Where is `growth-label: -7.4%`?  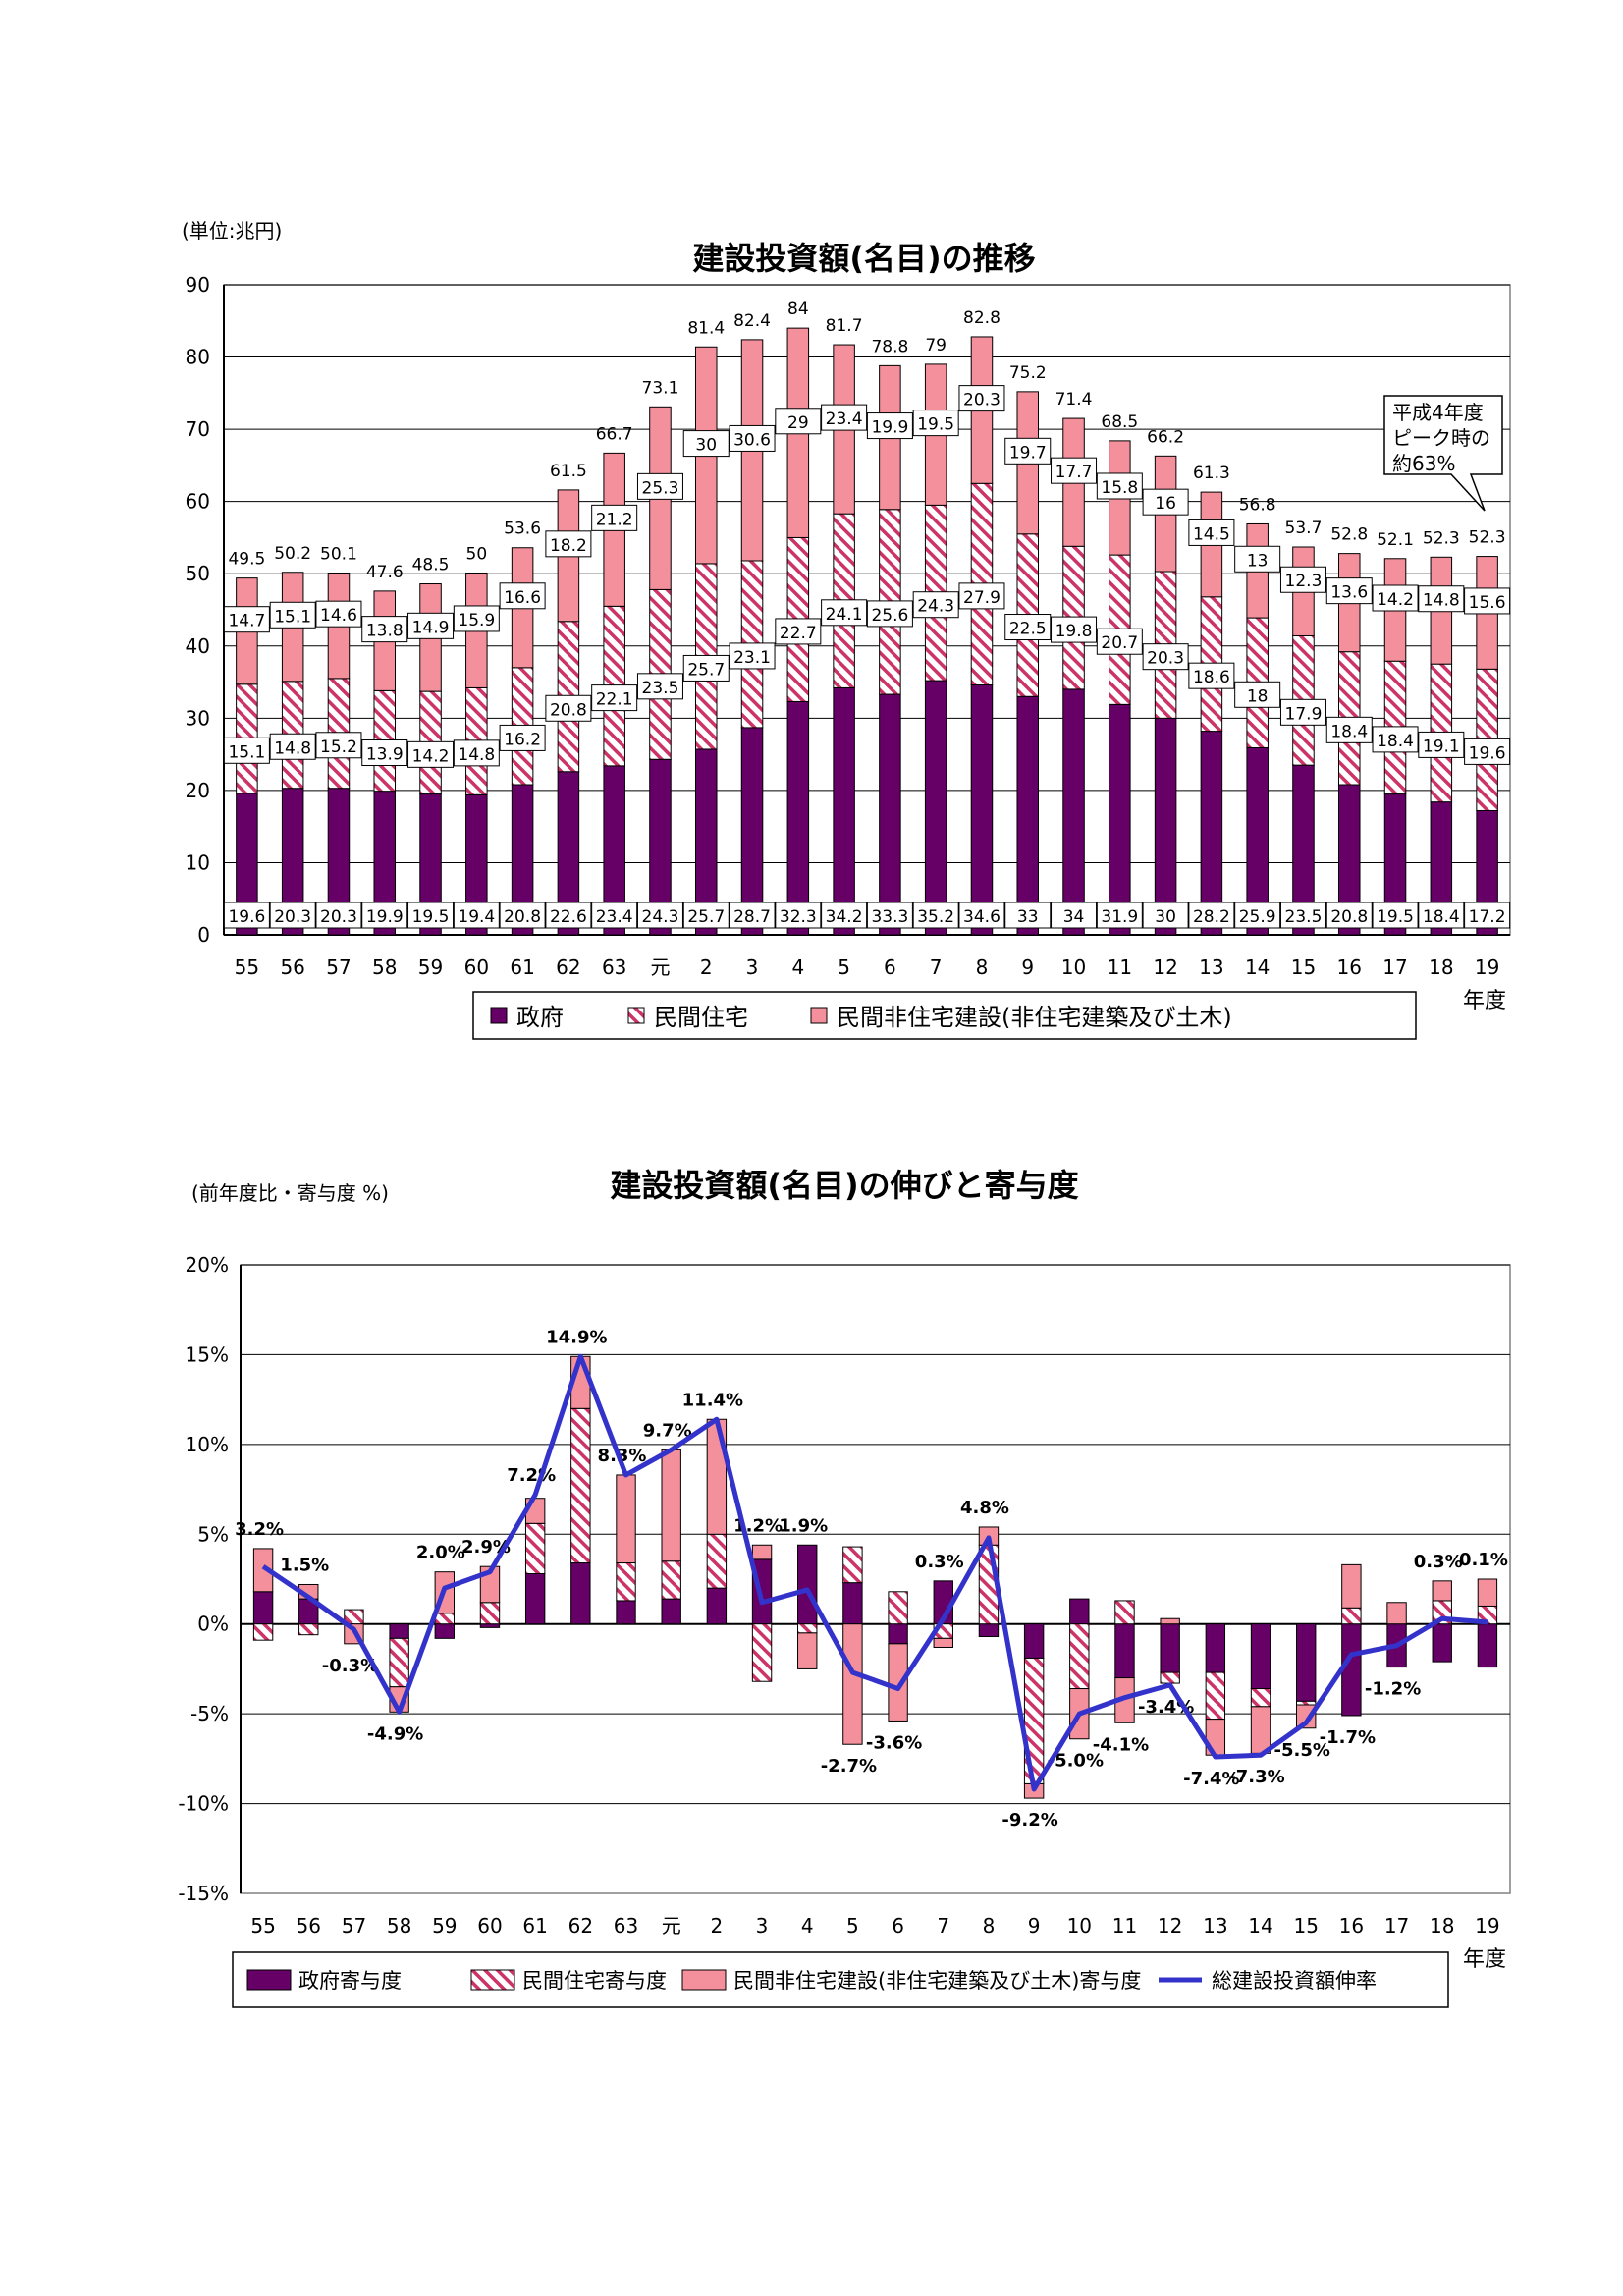 growth-label: -7.4% is located at coordinates (1211, 1779).